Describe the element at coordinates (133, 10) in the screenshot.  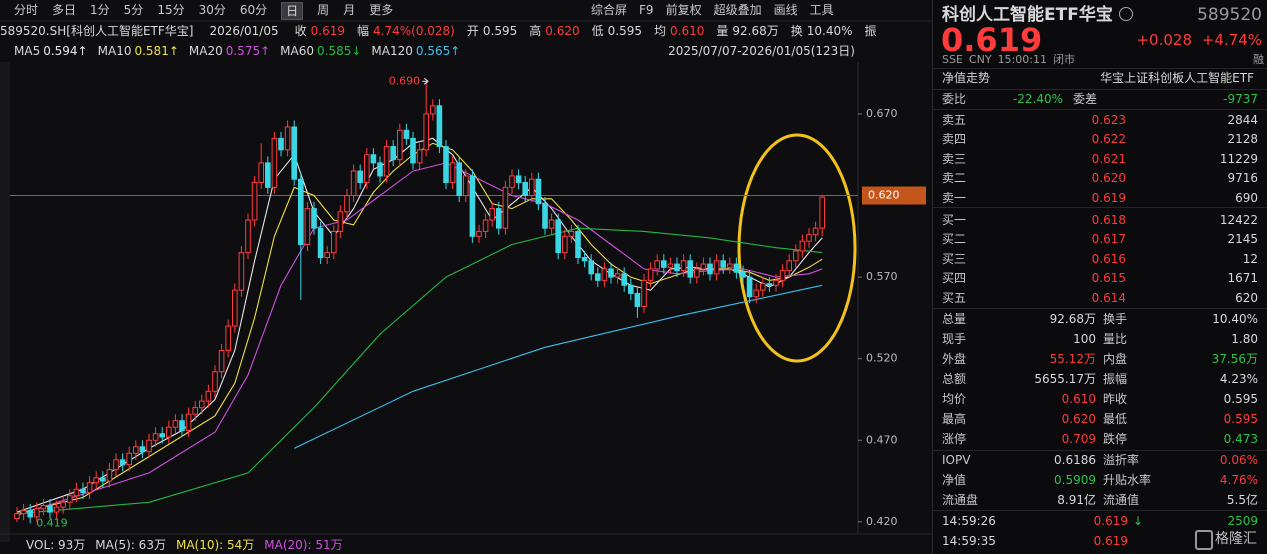
I see `period-tab: 5分` at that location.